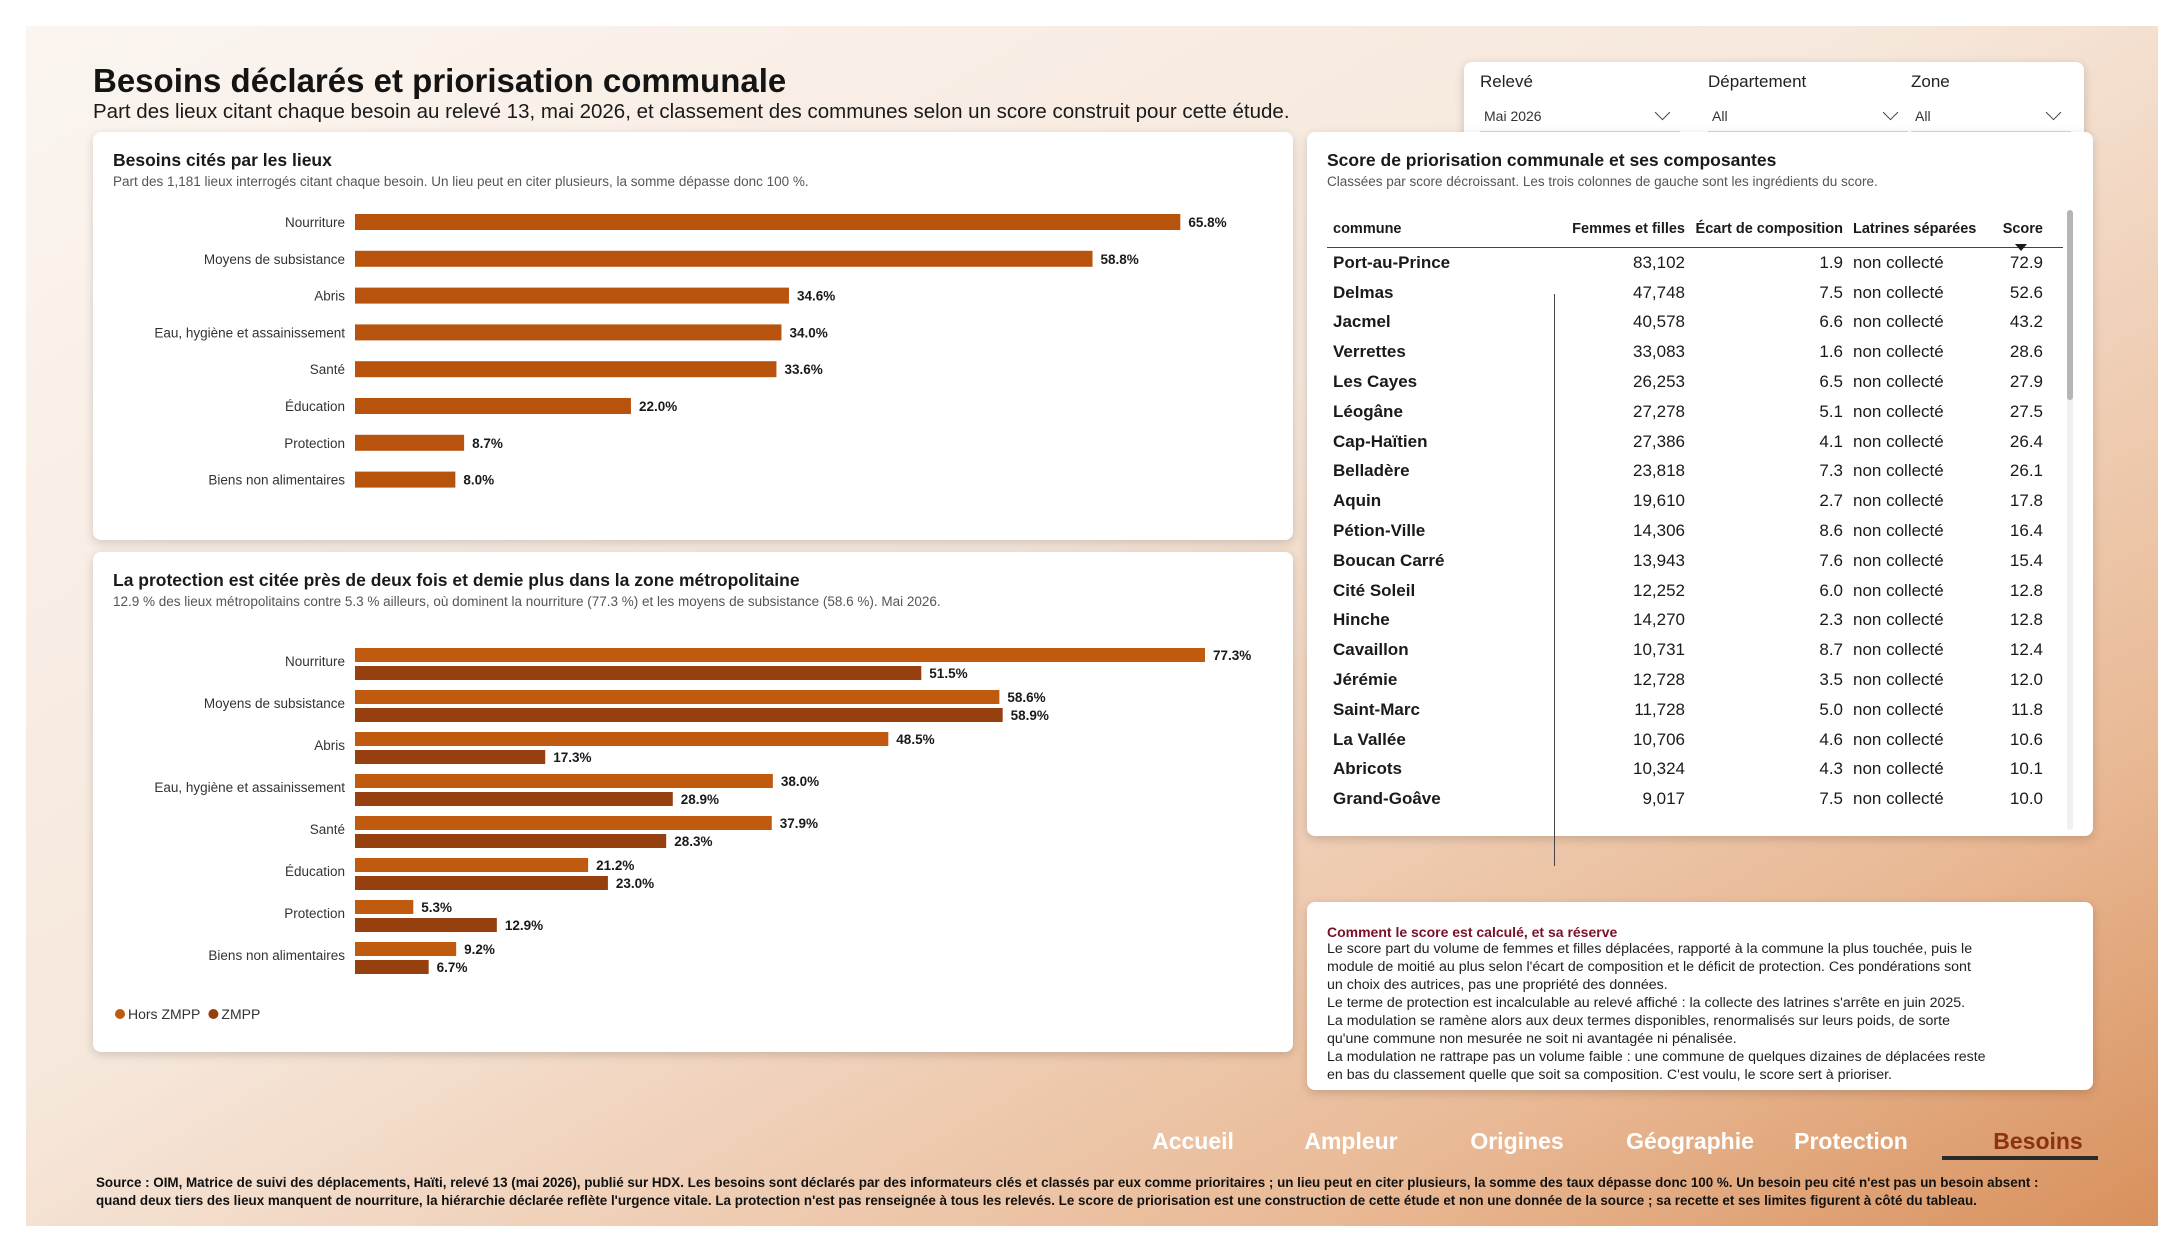 The image size is (2184, 1252). Describe the element at coordinates (410, 442) in the screenshot. I see `bar-protection` at that location.